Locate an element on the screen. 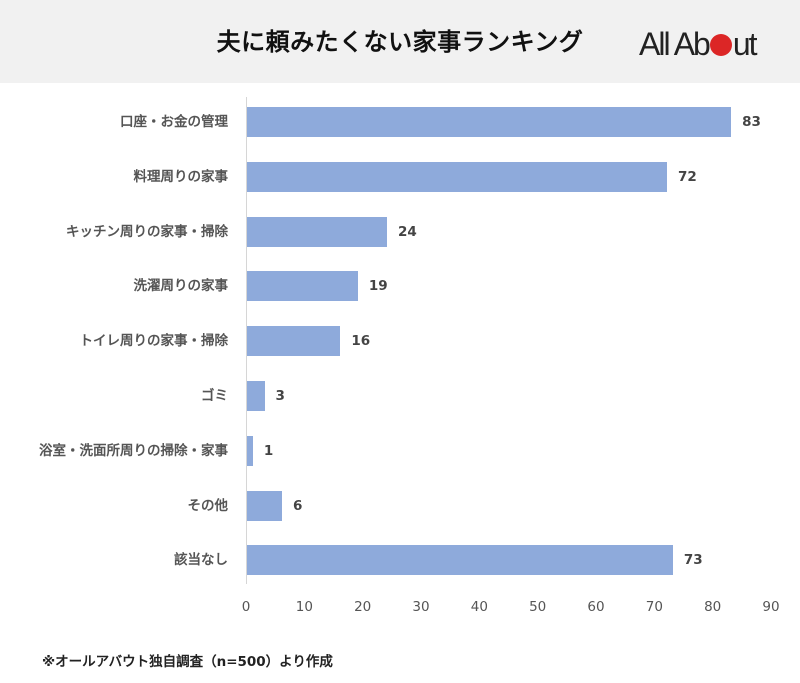 This screenshot has width=800, height=683. value-label: 1 is located at coordinates (268, 451).